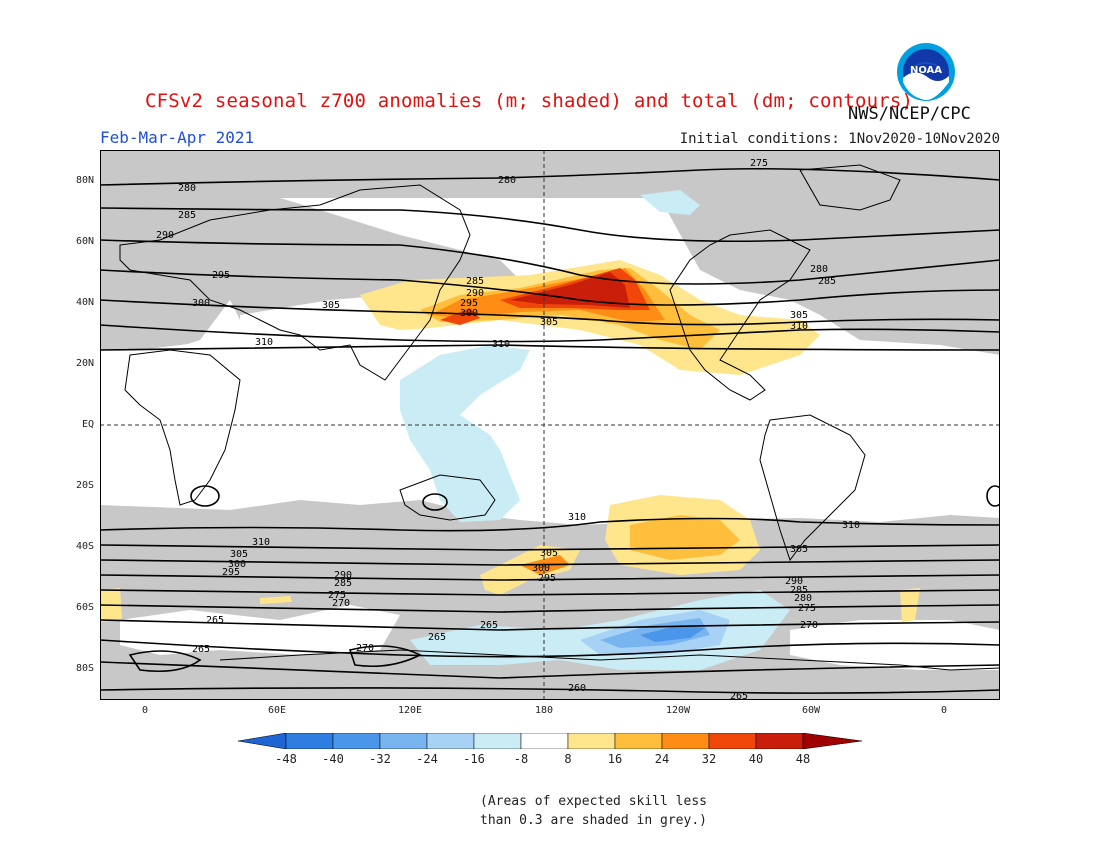 This screenshot has width=1100, height=850. Describe the element at coordinates (577, 688) in the screenshot. I see `contour-label: 260` at that location.